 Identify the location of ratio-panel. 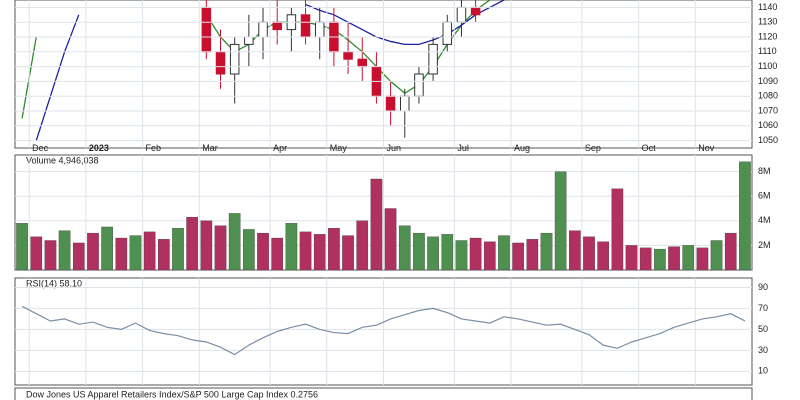
(383, 393).